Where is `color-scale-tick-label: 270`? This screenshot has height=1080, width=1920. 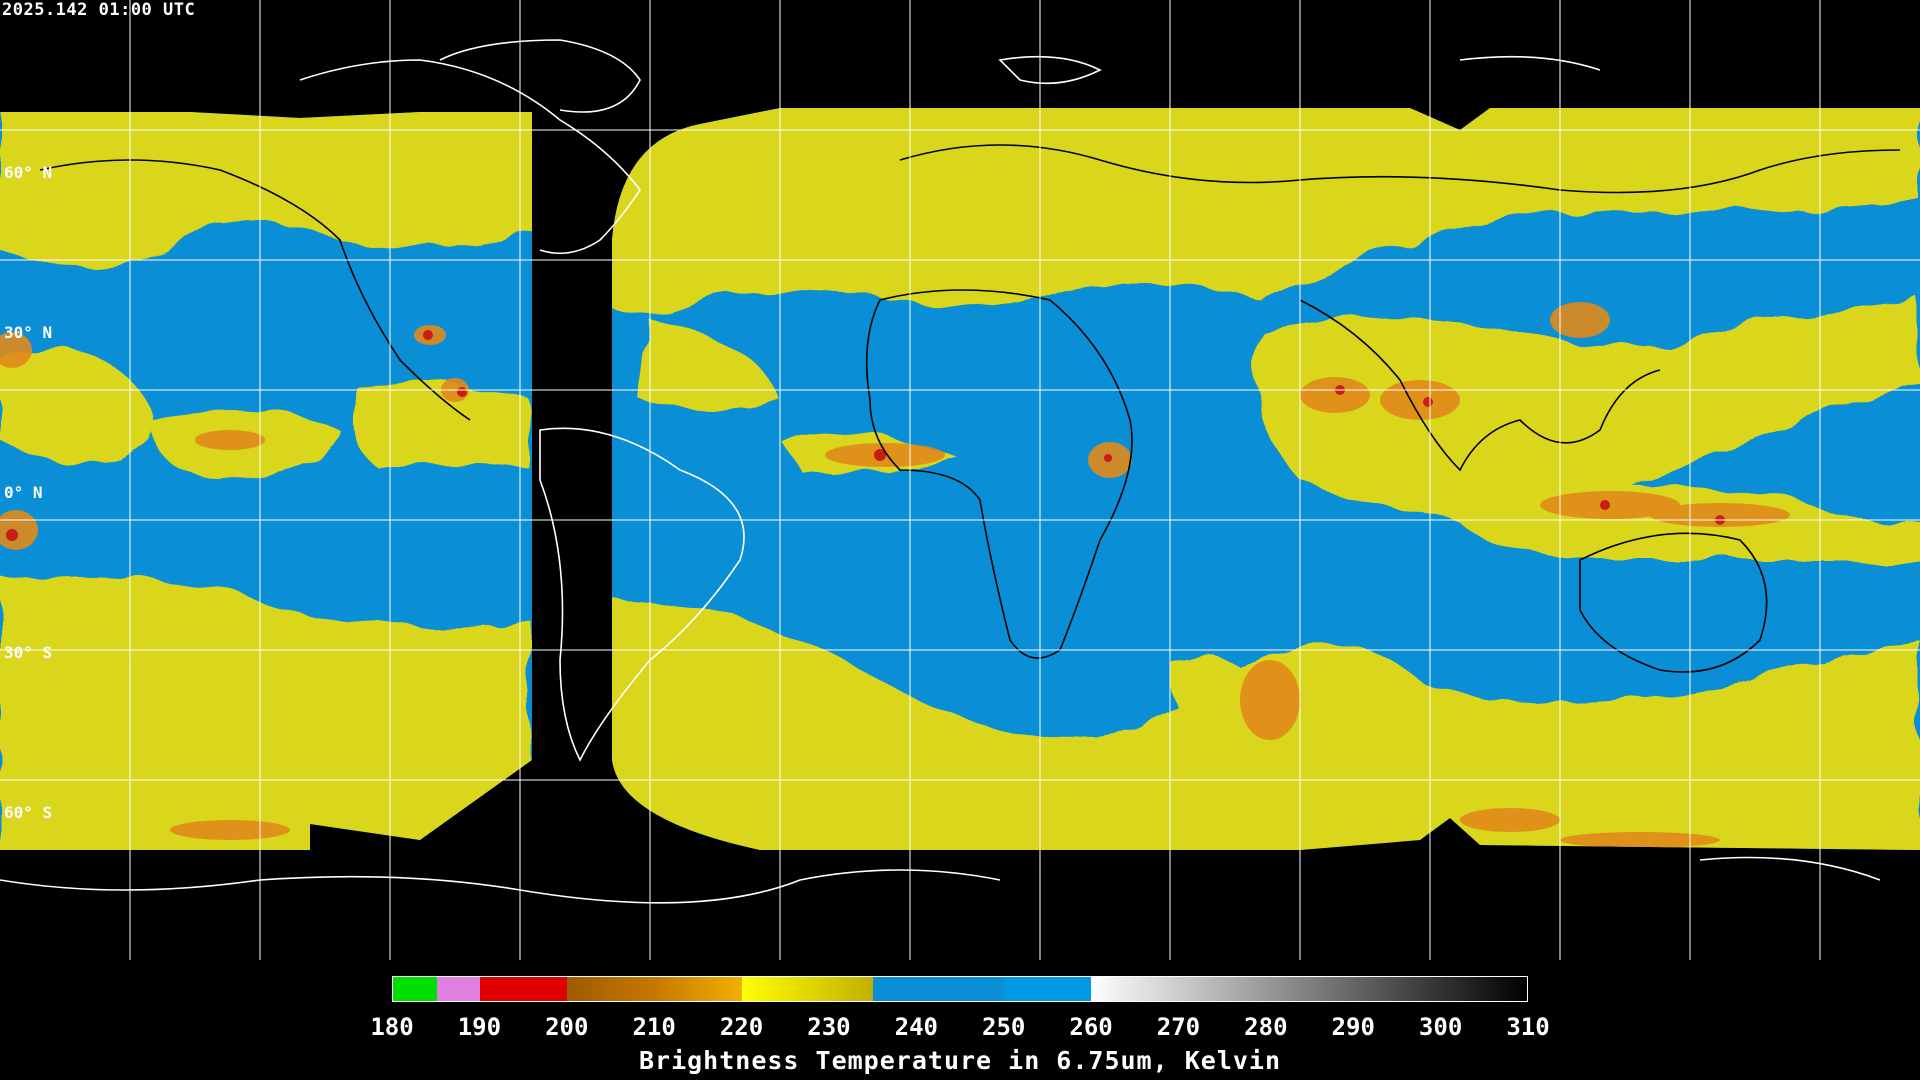
color-scale-tick-label: 270 is located at coordinates (1178, 1027).